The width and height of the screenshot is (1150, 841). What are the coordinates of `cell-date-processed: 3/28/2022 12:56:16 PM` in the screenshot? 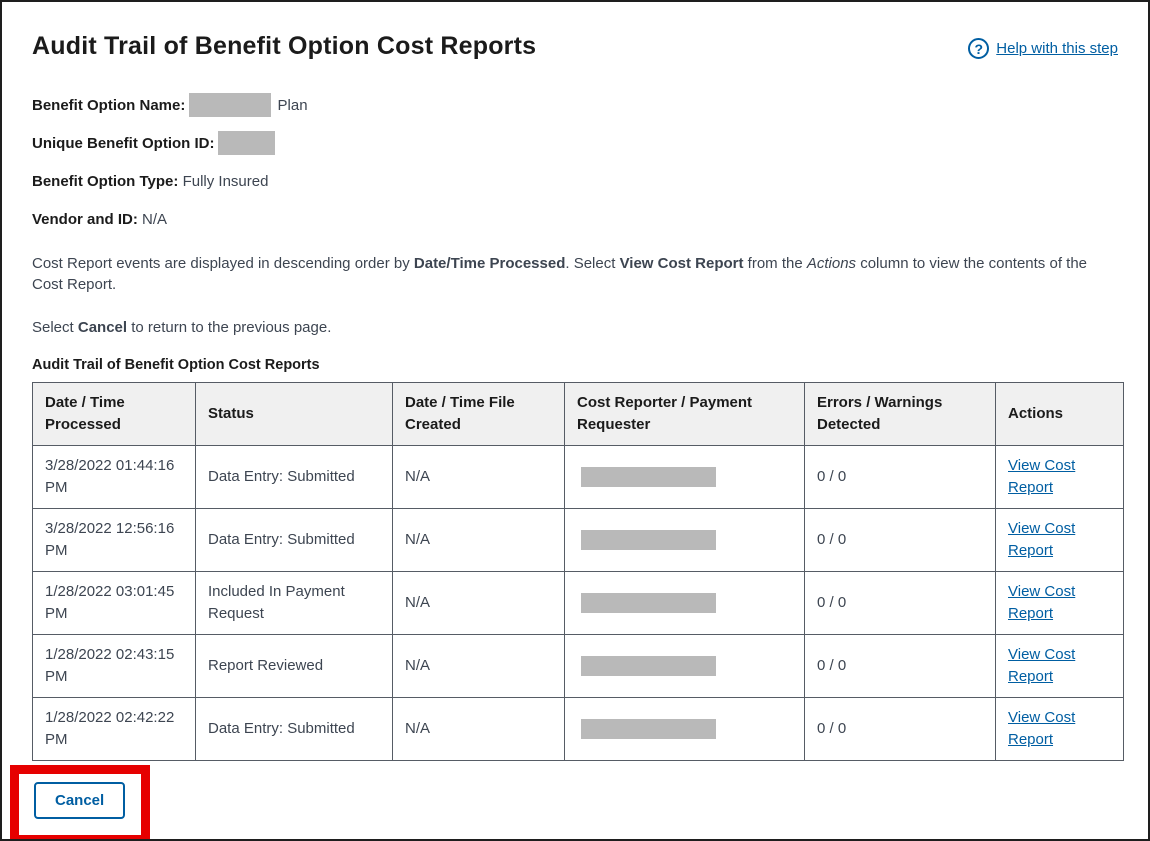 It's located at (114, 540).